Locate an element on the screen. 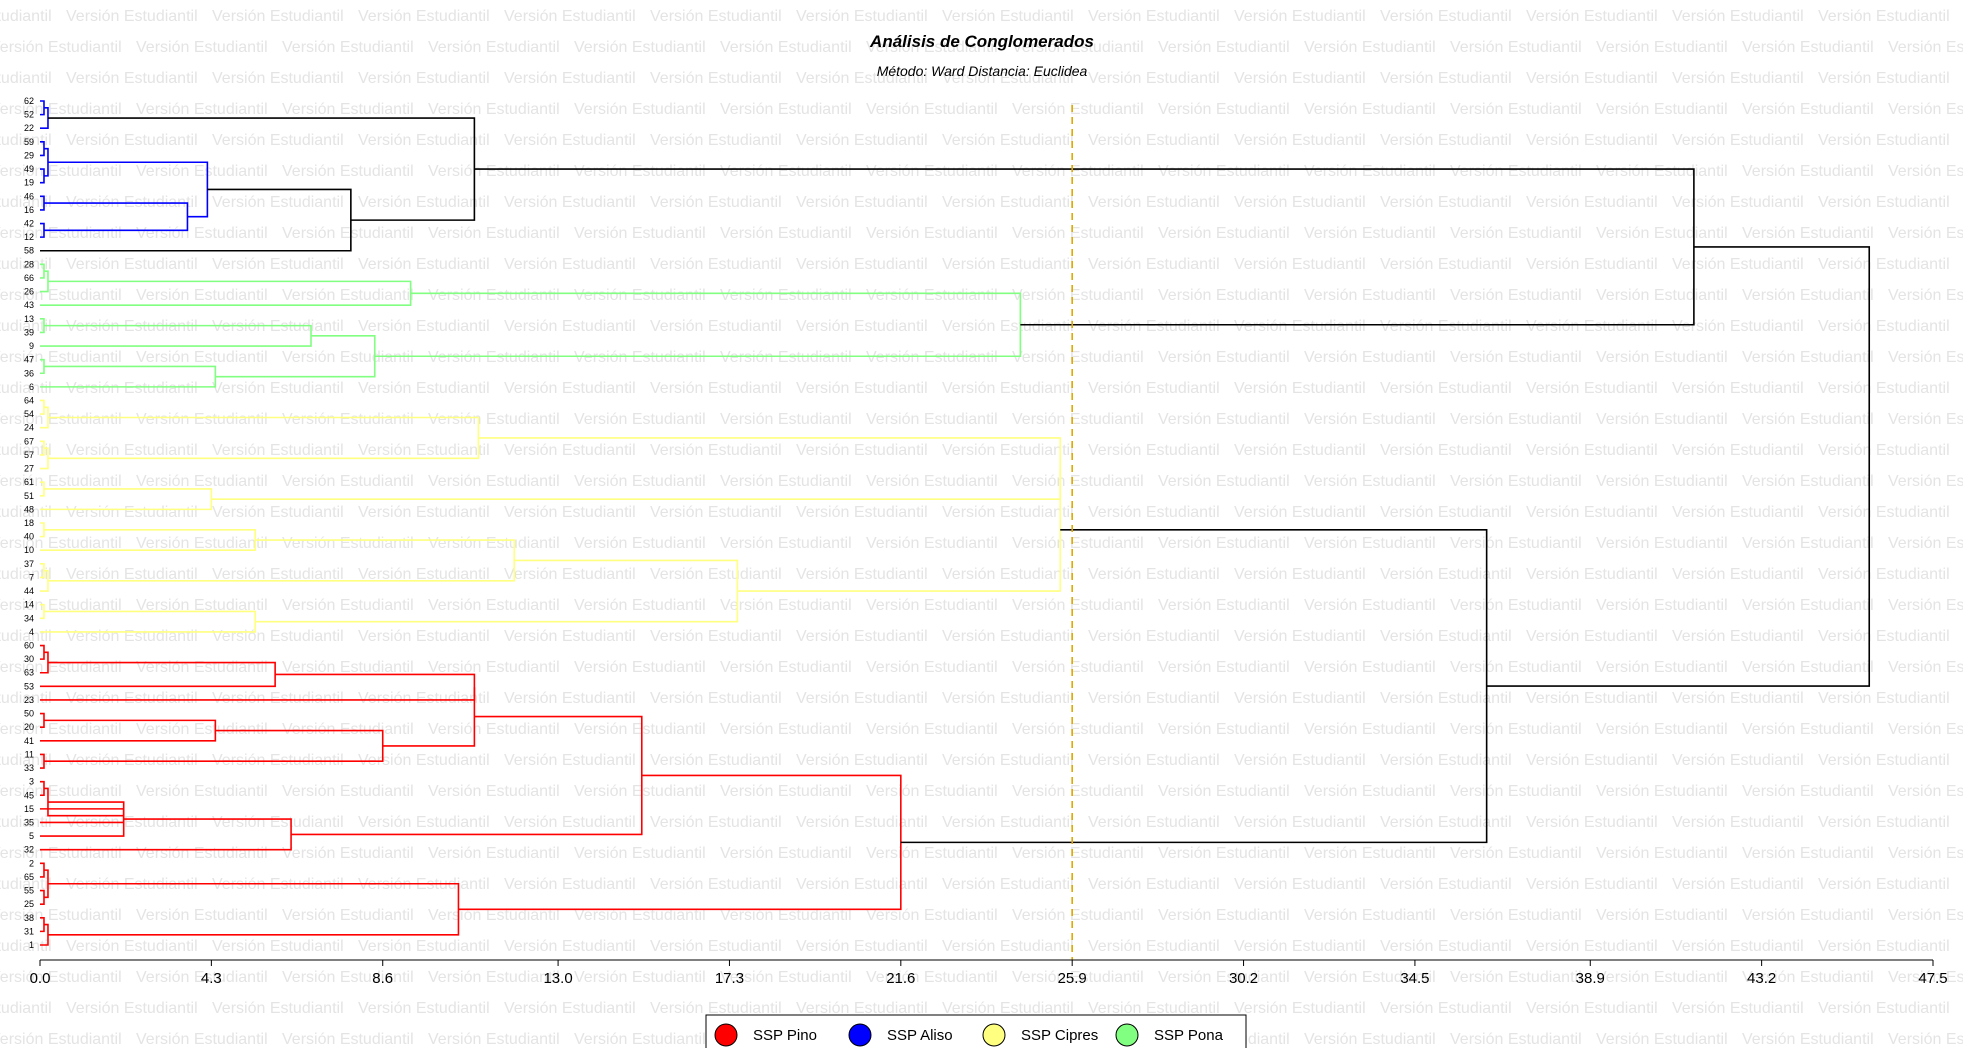 The height and width of the screenshot is (1048, 1963). legend-swatch is located at coordinates (860, 1035).